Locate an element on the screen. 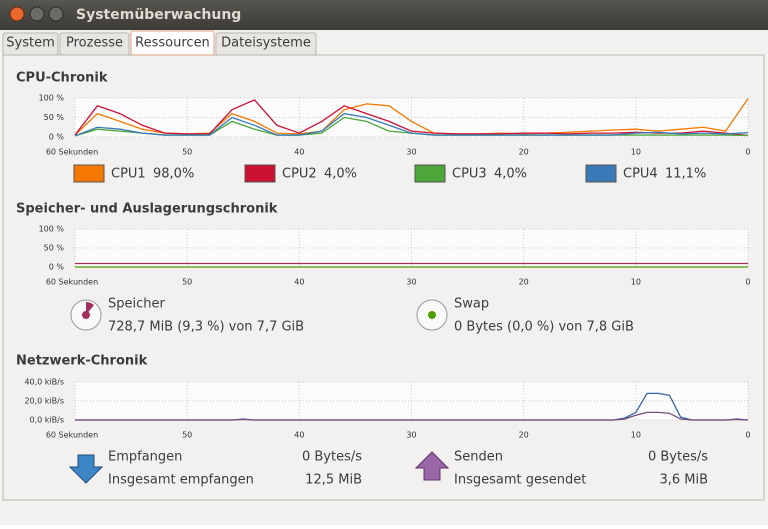 Image resolution: width=768 pixels, height=529 pixels. memory-detail: 728,7 MiB (9,3 %) von 7,7 GiB is located at coordinates (206, 327).